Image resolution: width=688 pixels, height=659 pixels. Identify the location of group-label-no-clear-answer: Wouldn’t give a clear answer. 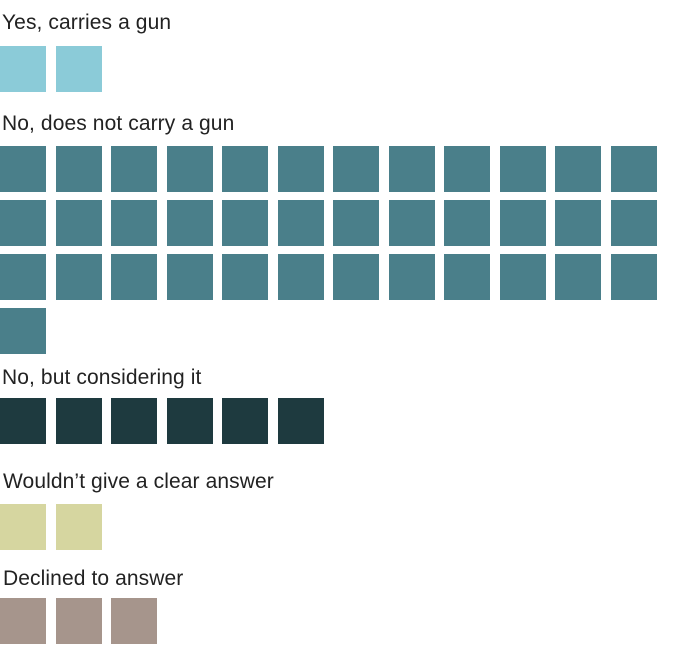
(138, 481).